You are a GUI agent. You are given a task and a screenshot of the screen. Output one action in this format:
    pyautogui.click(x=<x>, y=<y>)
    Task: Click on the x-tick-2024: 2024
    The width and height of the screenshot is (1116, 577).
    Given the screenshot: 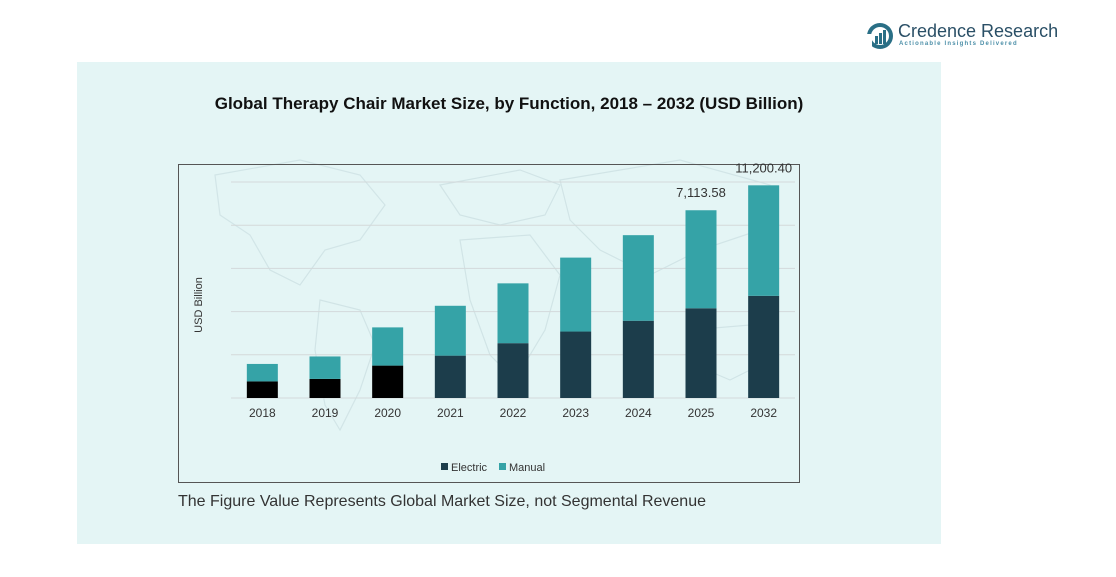 What is the action you would take?
    pyautogui.click(x=638, y=413)
    